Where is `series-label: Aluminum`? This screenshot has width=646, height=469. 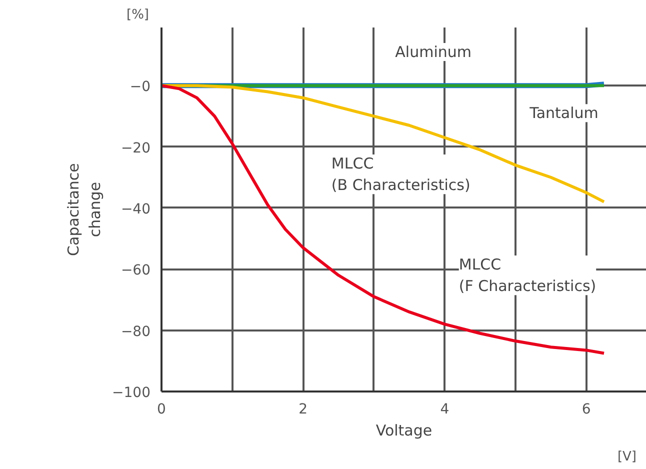 series-label: Aluminum is located at coordinates (433, 51).